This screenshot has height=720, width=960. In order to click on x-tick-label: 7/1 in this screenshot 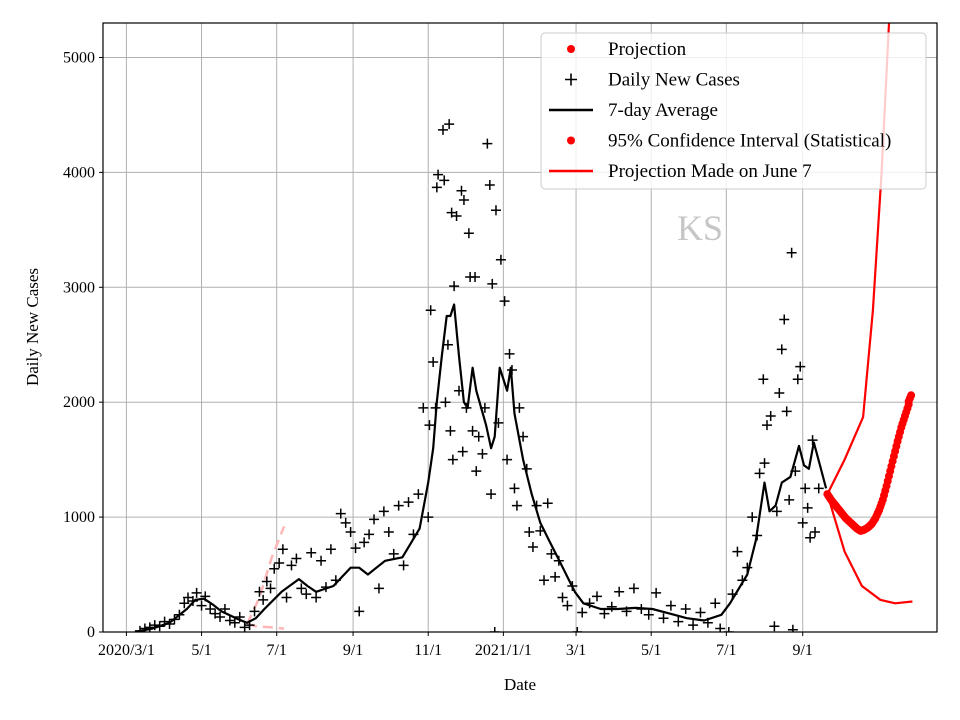, I will do `click(726, 650)`.